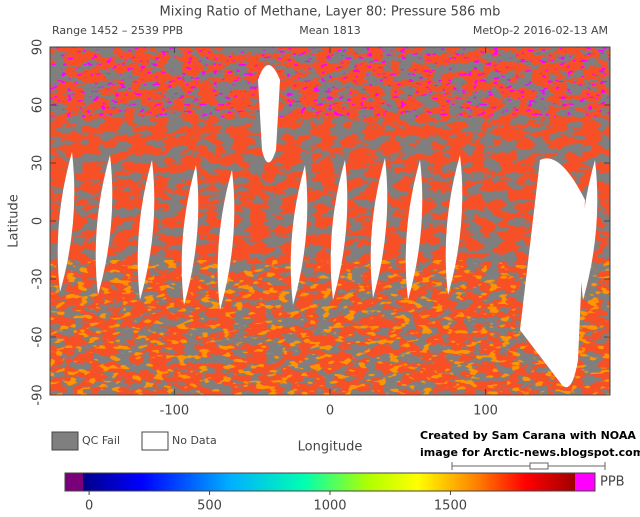  What do you see at coordinates (38, 105) in the screenshot?
I see `y-tick-label: 60` at bounding box center [38, 105].